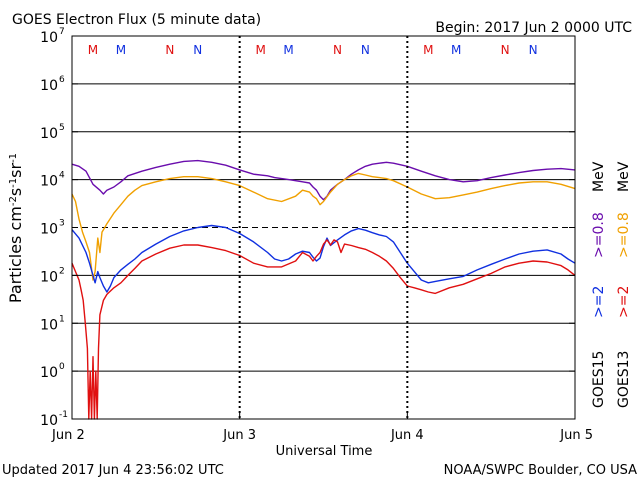 The width and height of the screenshot is (640, 480). I want to click on x-axis-label: Universal Time, so click(324, 451).